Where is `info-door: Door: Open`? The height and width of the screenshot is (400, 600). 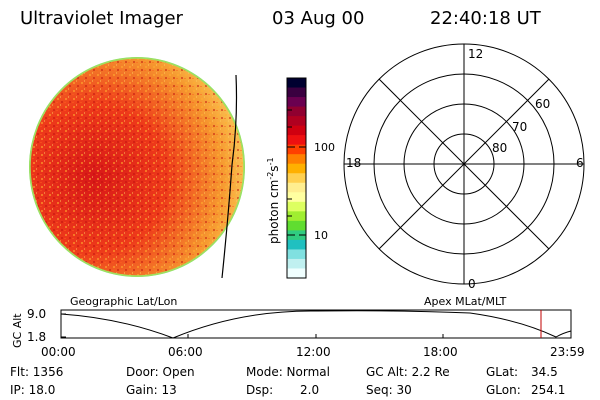
info-door: Door: Open is located at coordinates (160, 372).